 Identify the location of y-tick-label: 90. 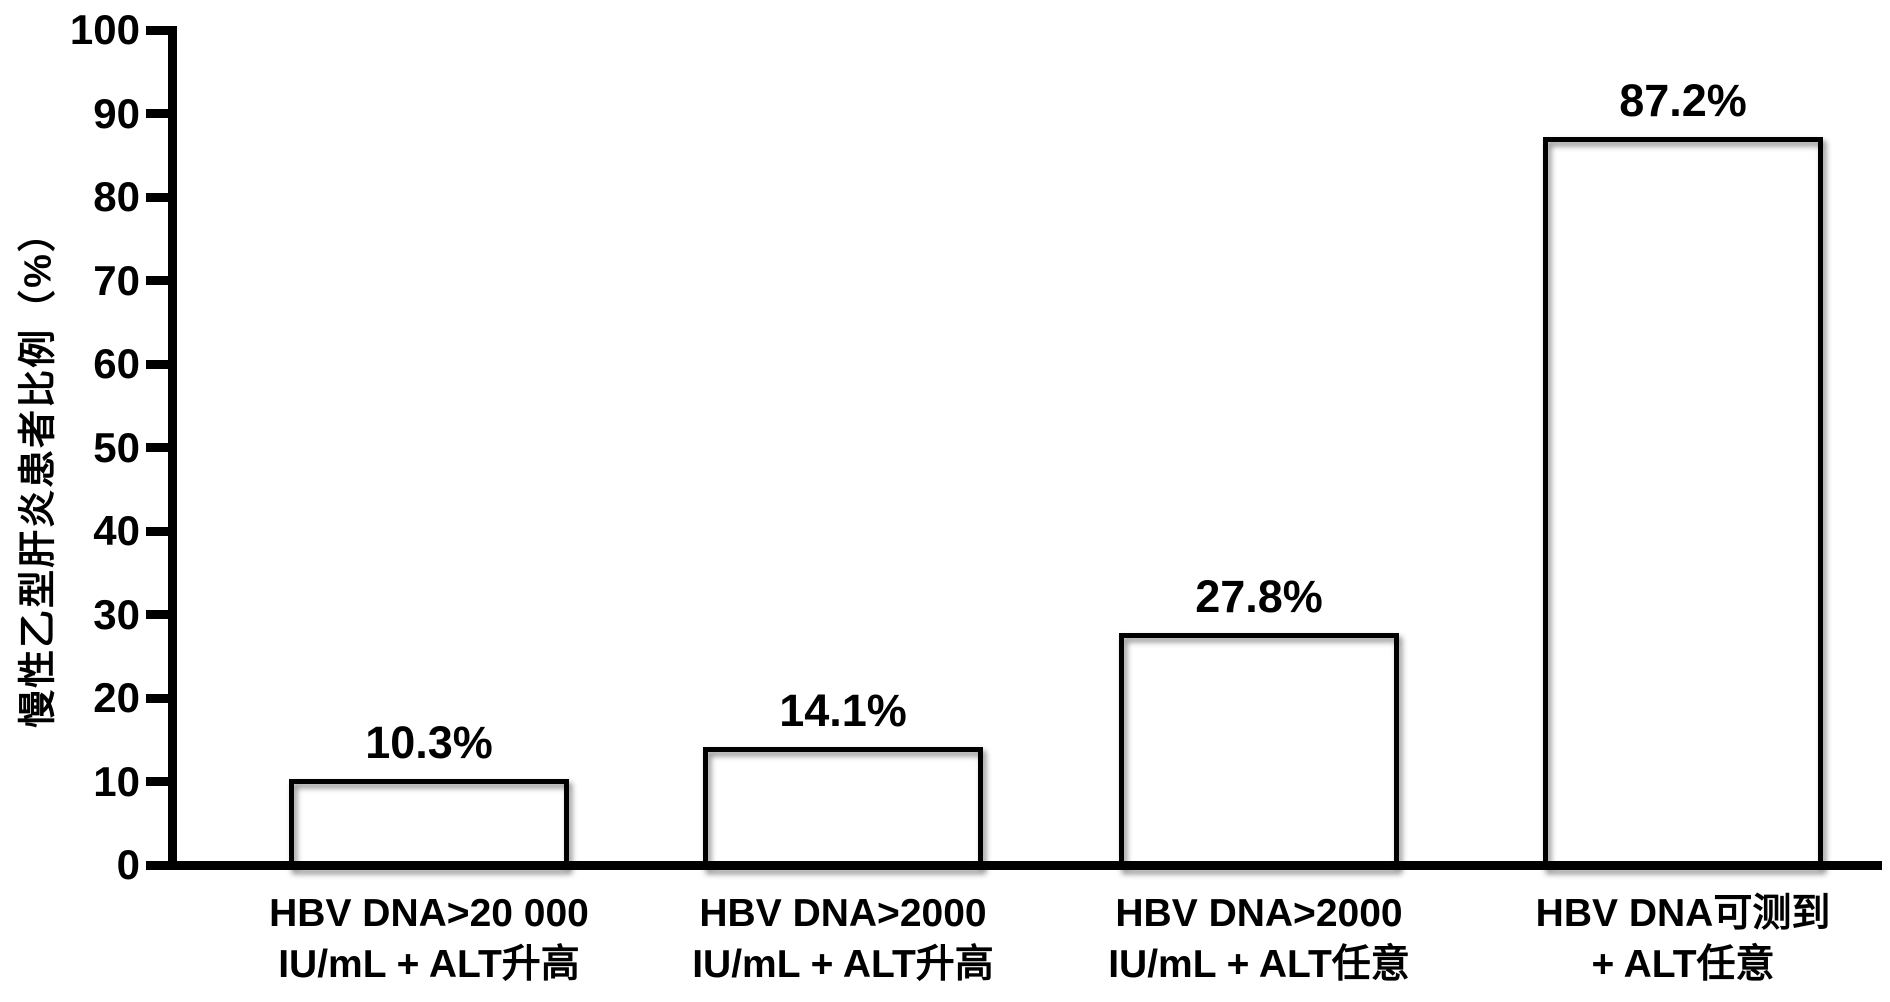
(116, 113).